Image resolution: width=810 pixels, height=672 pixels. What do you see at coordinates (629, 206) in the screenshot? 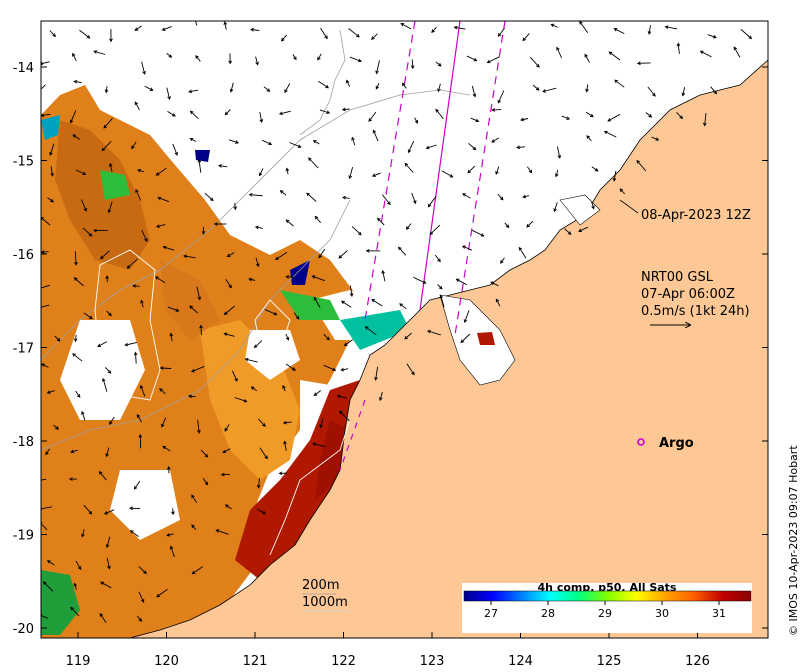
I see `track-pointer` at bounding box center [629, 206].